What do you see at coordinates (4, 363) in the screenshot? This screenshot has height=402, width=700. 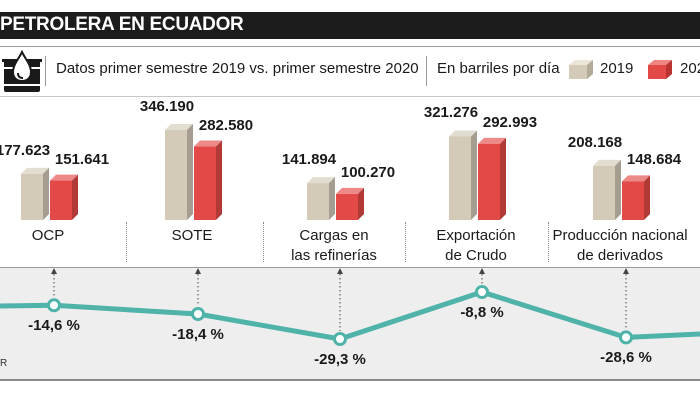 I see `footer-credit: R` at bounding box center [4, 363].